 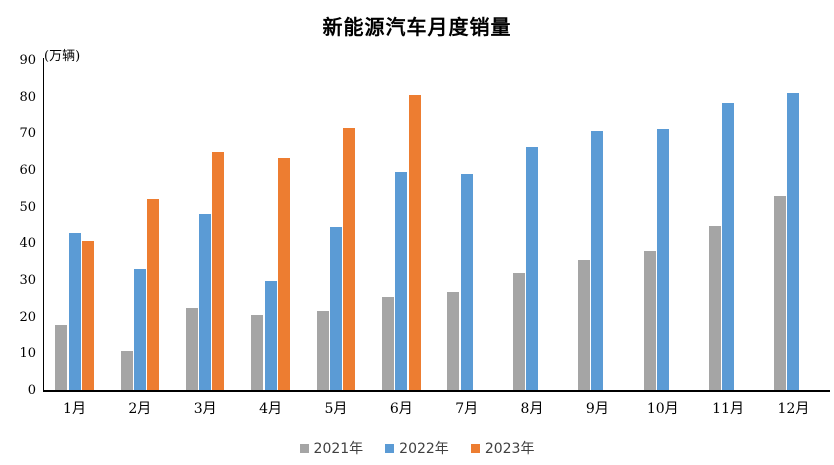 I want to click on y-tick-label: 0, so click(x=31, y=390).